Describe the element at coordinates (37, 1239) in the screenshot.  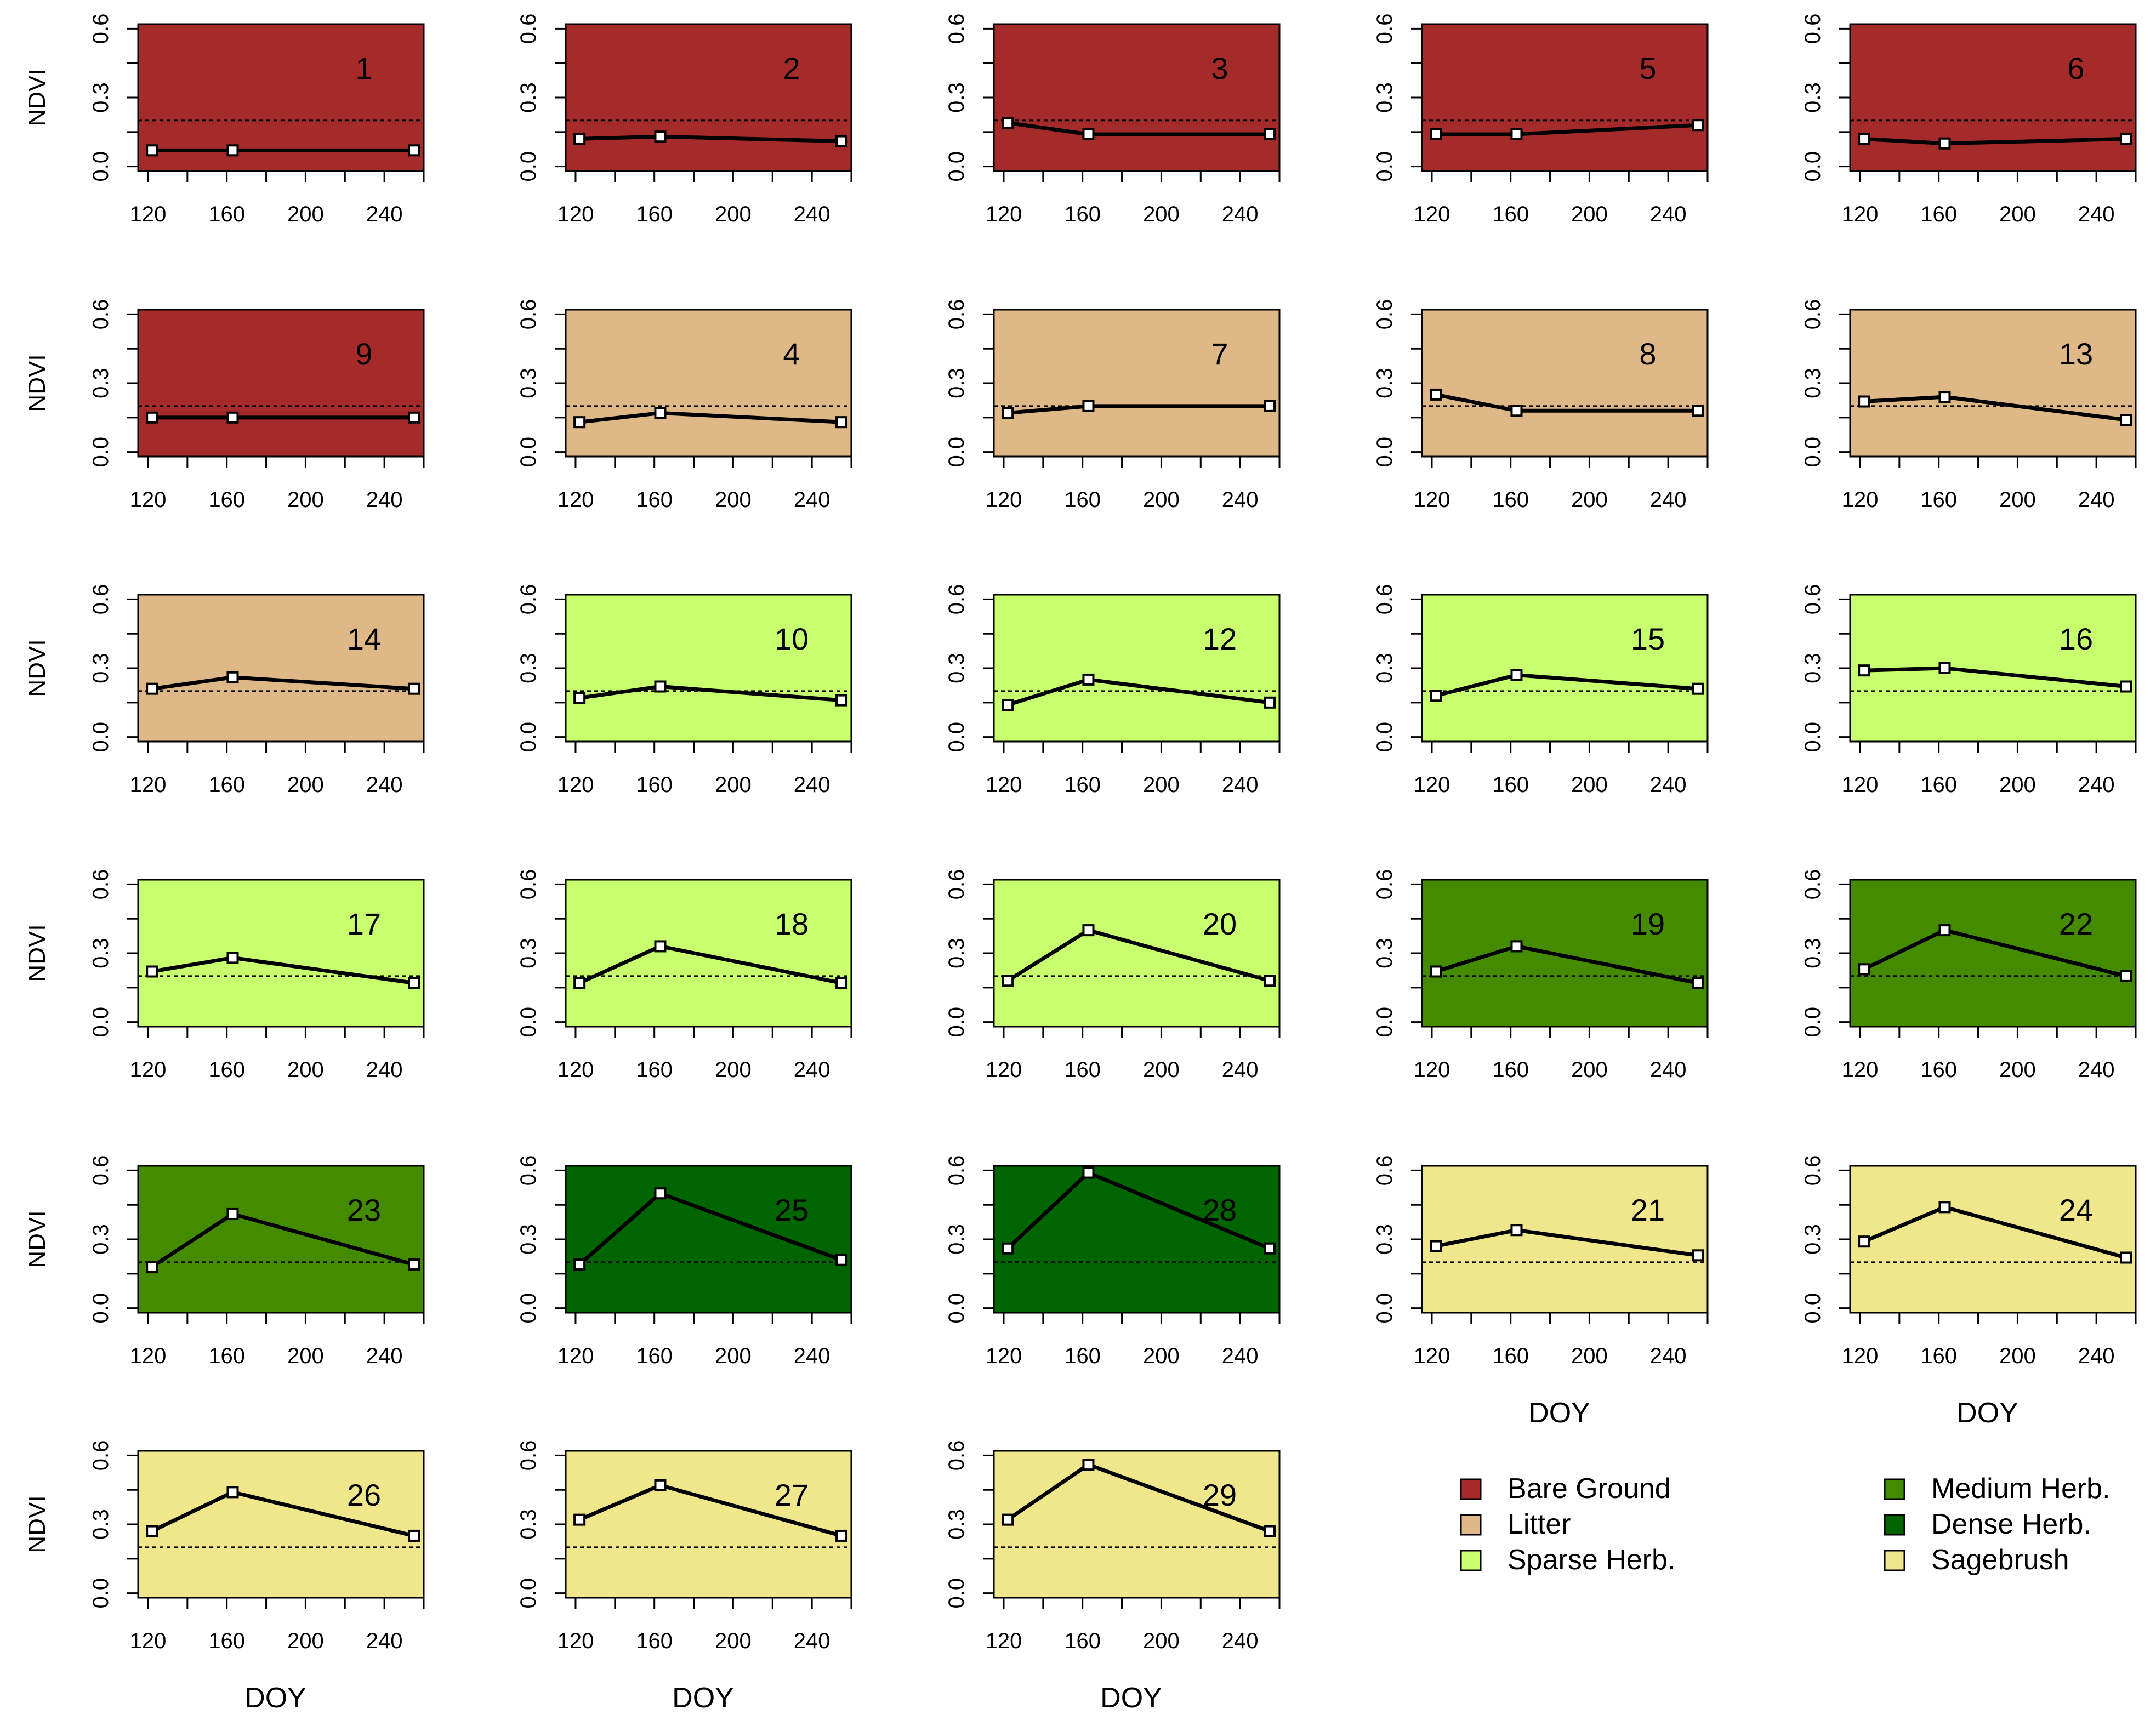
I see `y-axis-title: NDVI` at that location.